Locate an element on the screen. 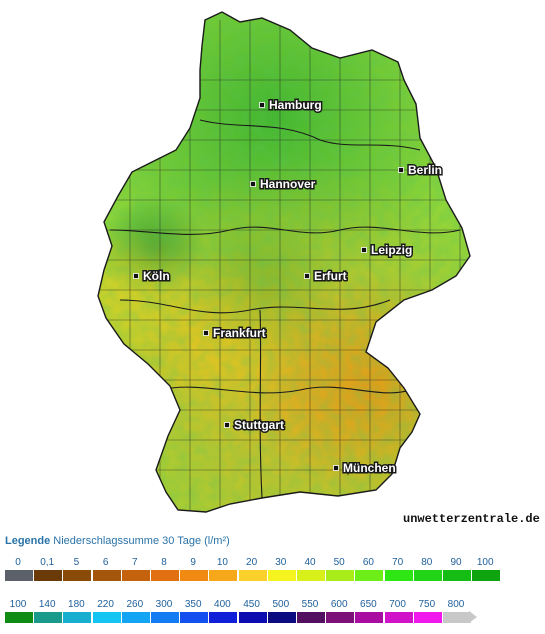 The height and width of the screenshot is (634, 545). row2-label: 650 is located at coordinates (368, 604).